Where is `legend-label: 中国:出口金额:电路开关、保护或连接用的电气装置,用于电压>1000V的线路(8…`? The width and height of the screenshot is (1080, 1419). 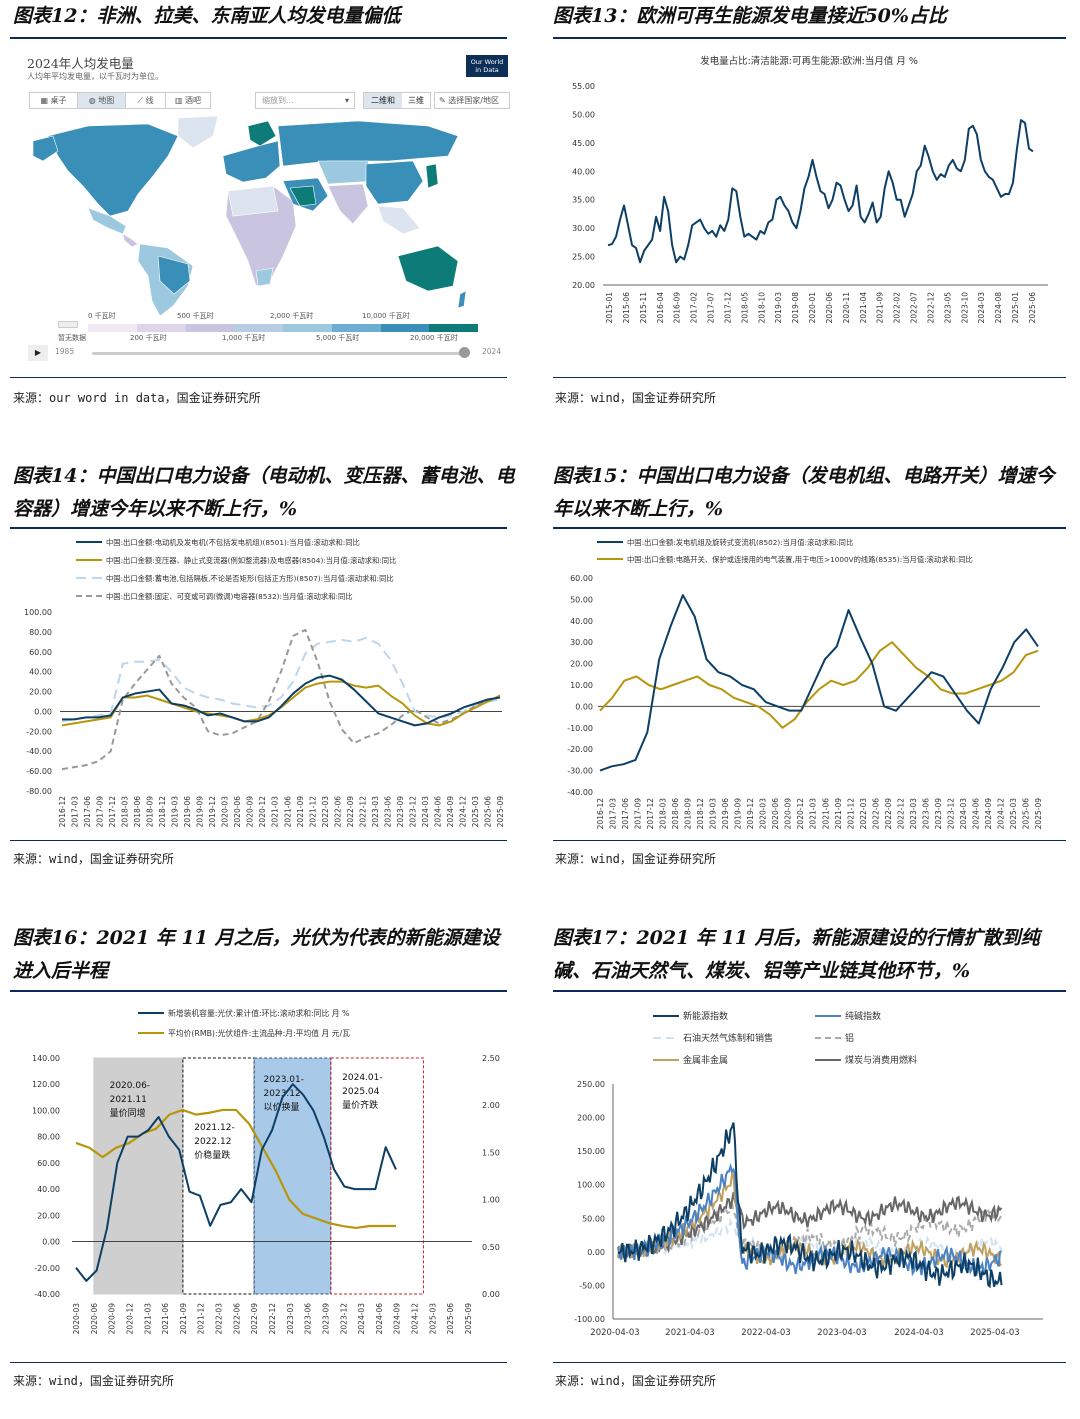 legend-label: 中国:出口金额:电路开关、保护或连接用的电气装置,用于电压>1000V的线路(8… is located at coordinates (800, 559).